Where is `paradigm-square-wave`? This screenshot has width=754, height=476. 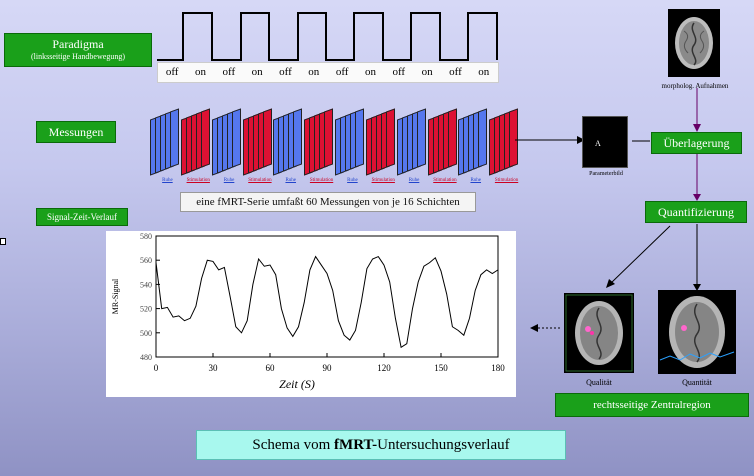
paradigm-square-wave is located at coordinates (327, 36).